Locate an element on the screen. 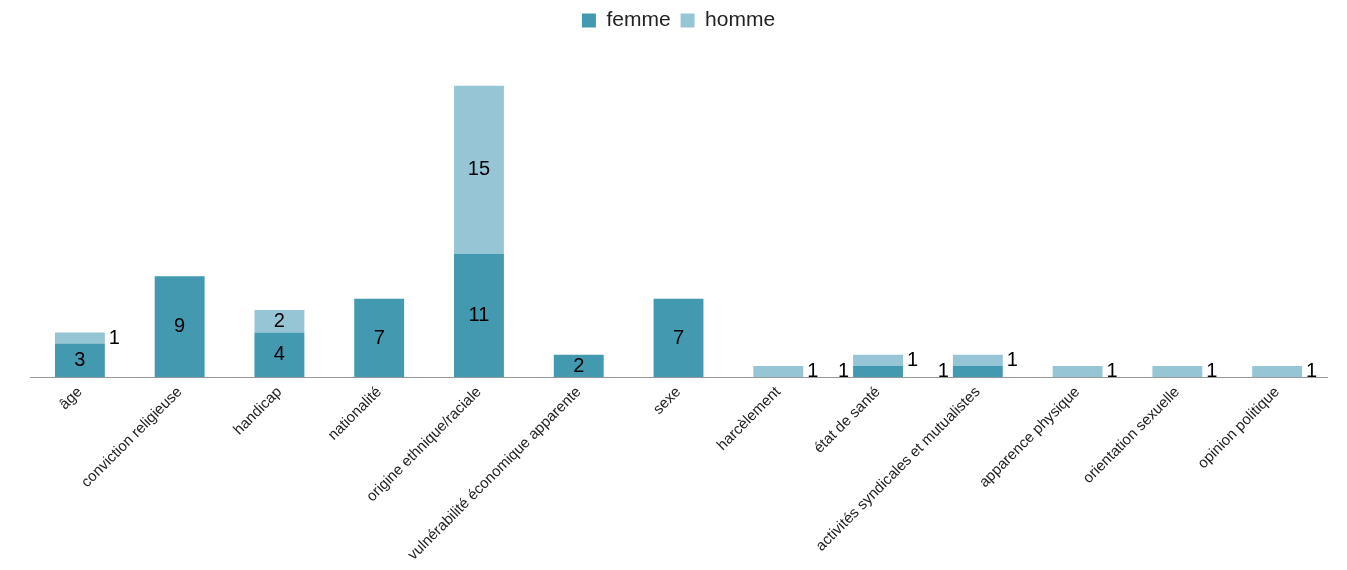 The width and height of the screenshot is (1347, 570). x-tick-label: sexe is located at coordinates (666, 400).